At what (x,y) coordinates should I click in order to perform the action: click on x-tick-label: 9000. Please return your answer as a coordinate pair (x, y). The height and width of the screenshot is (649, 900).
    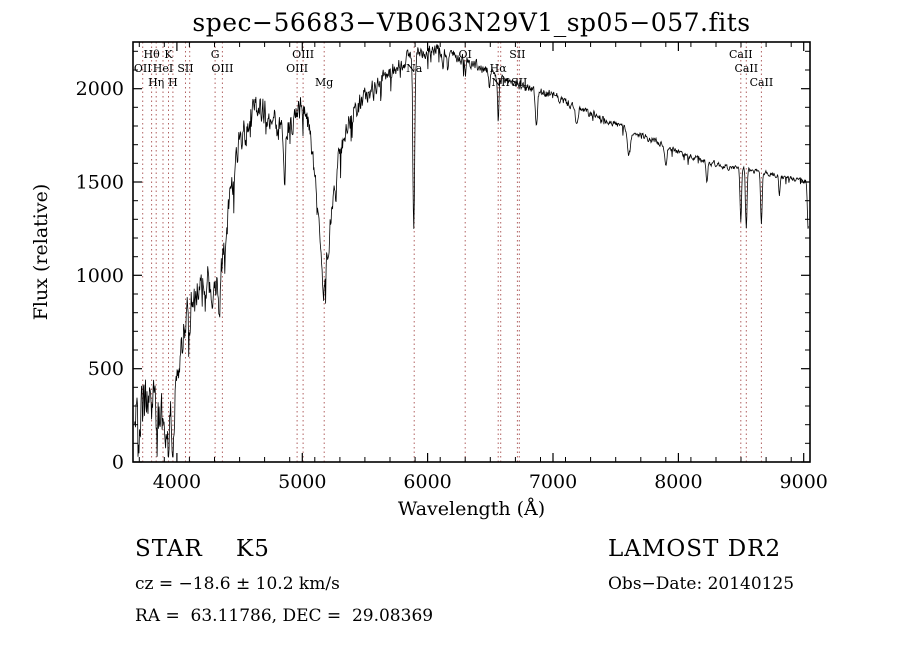
    Looking at the image, I should click on (804, 482).